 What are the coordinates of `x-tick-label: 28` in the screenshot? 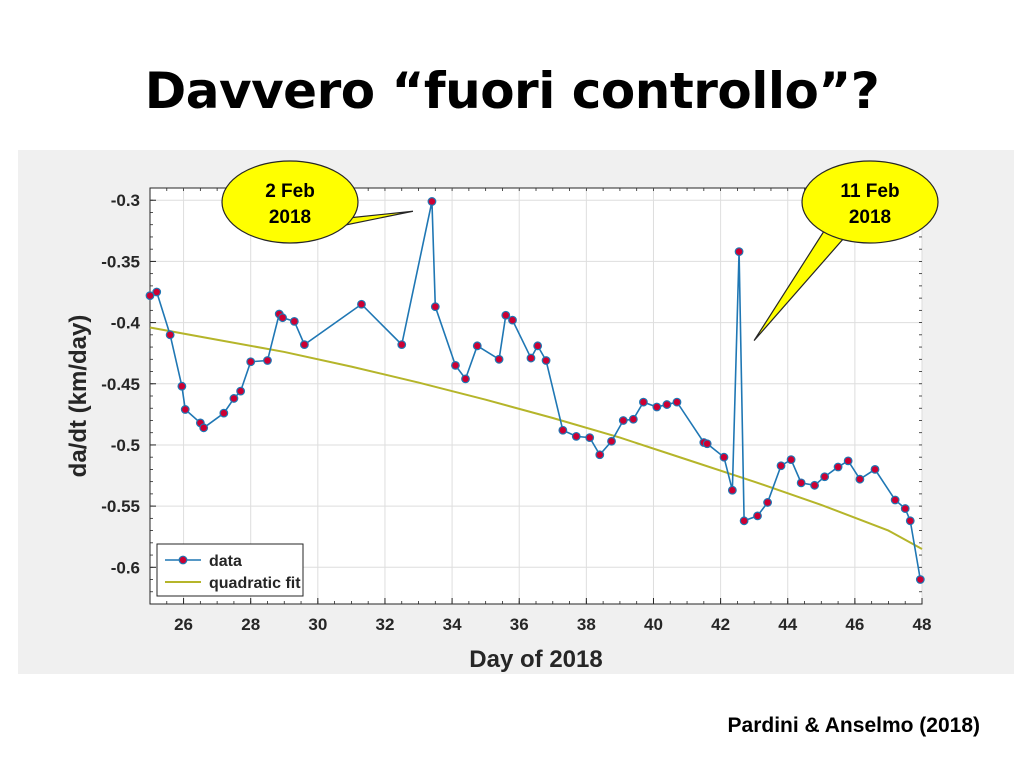 It's located at (250, 624).